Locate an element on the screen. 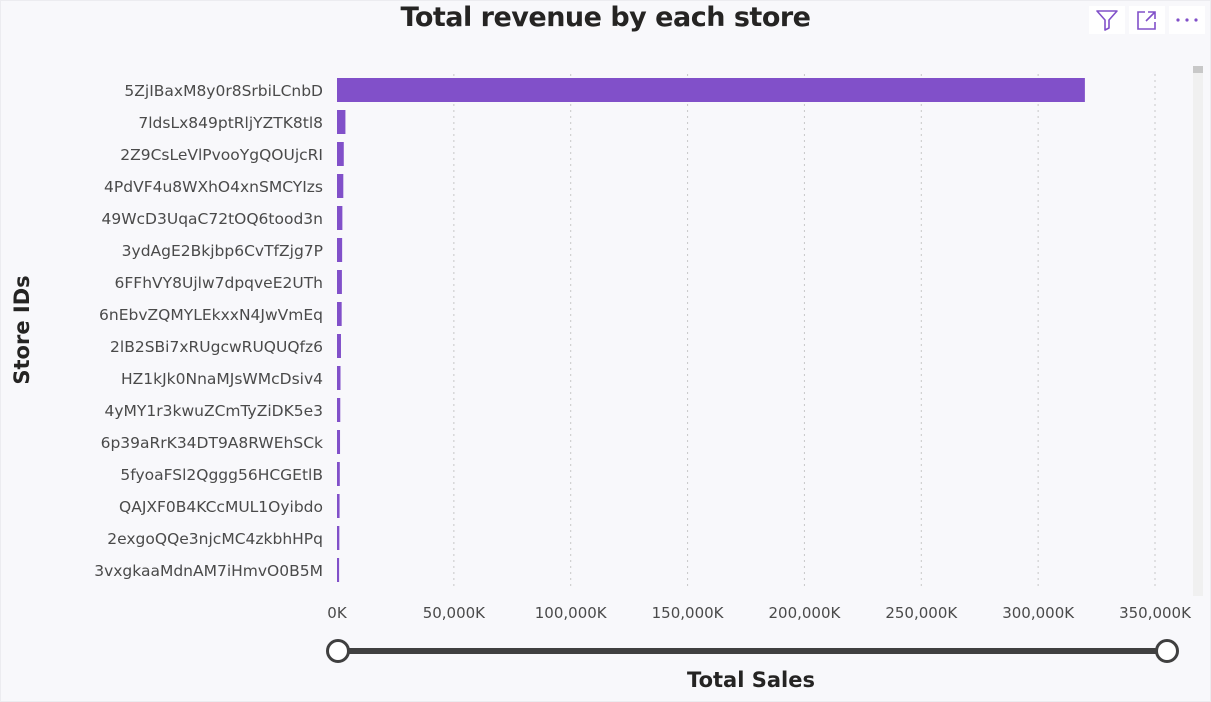 This screenshot has height=702, width=1211. y-tick-label: 6nEbvZQMYLEkxxN4JwVmEq is located at coordinates (211, 315).